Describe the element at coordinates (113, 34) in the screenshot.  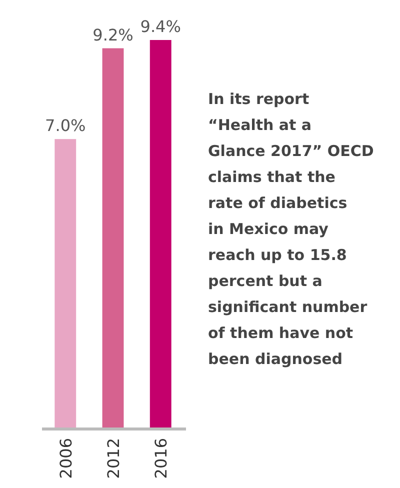
I see `data-label: 9.2%` at that location.